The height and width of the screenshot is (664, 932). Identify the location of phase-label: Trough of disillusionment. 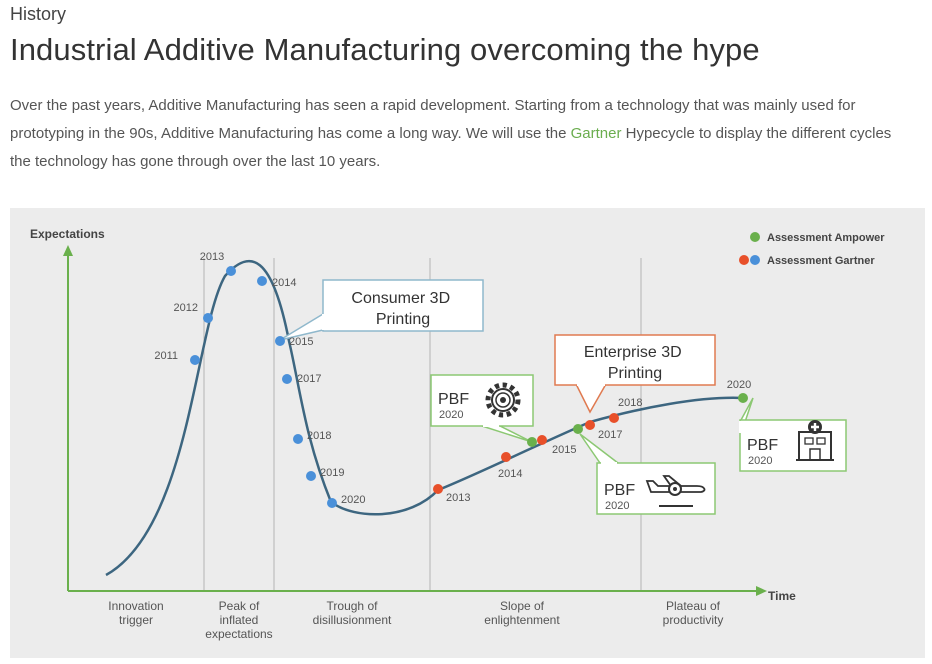
(352, 613).